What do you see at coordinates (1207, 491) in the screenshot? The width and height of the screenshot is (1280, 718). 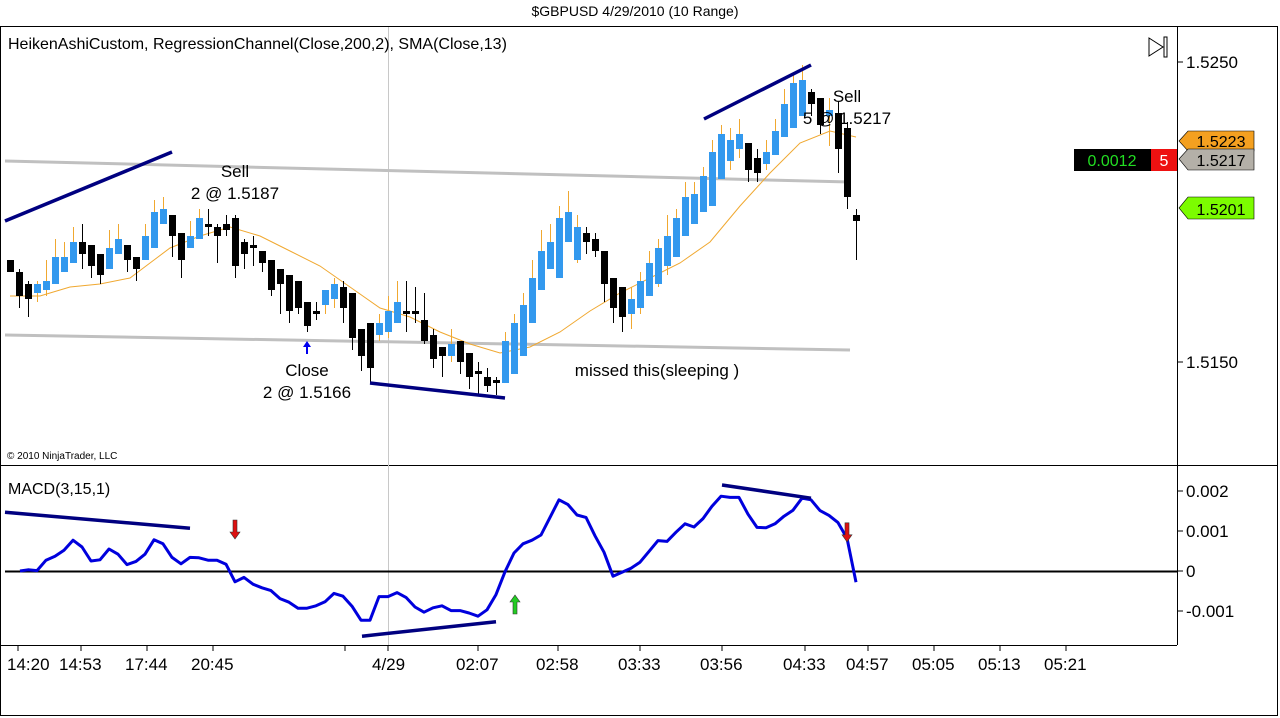 I see `macd-axis-label: 0.002` at bounding box center [1207, 491].